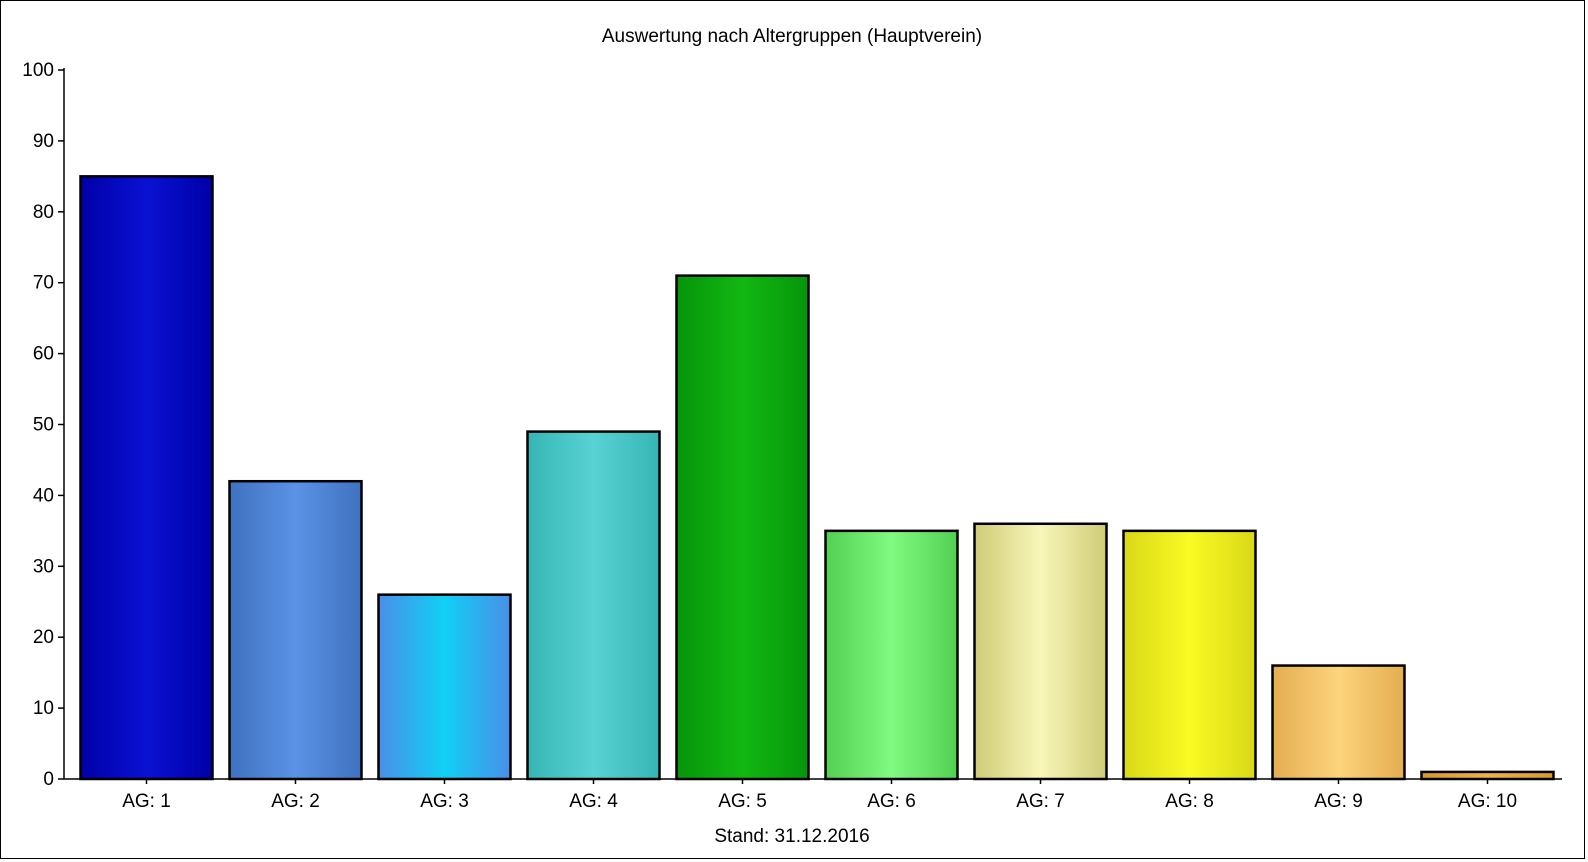 This screenshot has width=1588, height=862. What do you see at coordinates (1189, 801) in the screenshot?
I see `x-category-label: AG: 8` at bounding box center [1189, 801].